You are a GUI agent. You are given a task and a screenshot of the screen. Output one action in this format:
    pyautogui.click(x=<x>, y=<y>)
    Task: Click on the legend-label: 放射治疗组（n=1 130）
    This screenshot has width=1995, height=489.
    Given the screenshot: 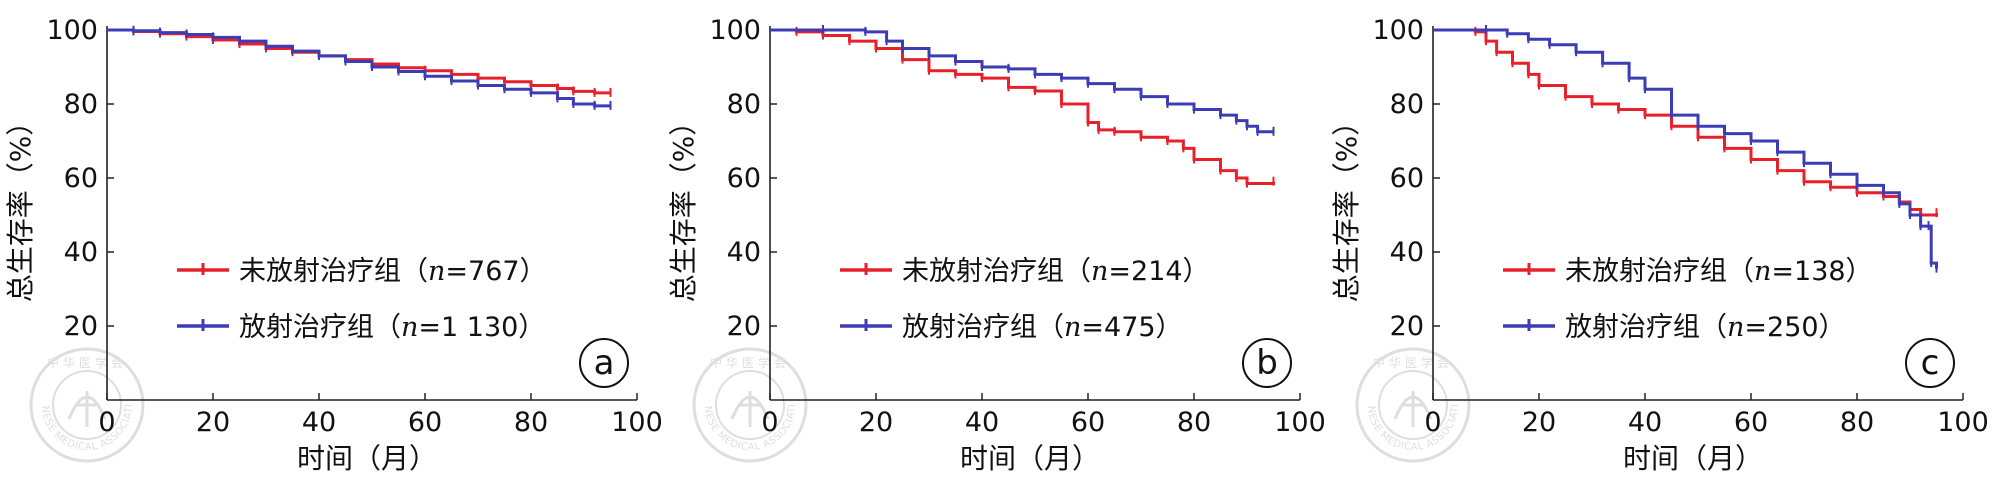 What is the action you would take?
    pyautogui.click(x=392, y=327)
    